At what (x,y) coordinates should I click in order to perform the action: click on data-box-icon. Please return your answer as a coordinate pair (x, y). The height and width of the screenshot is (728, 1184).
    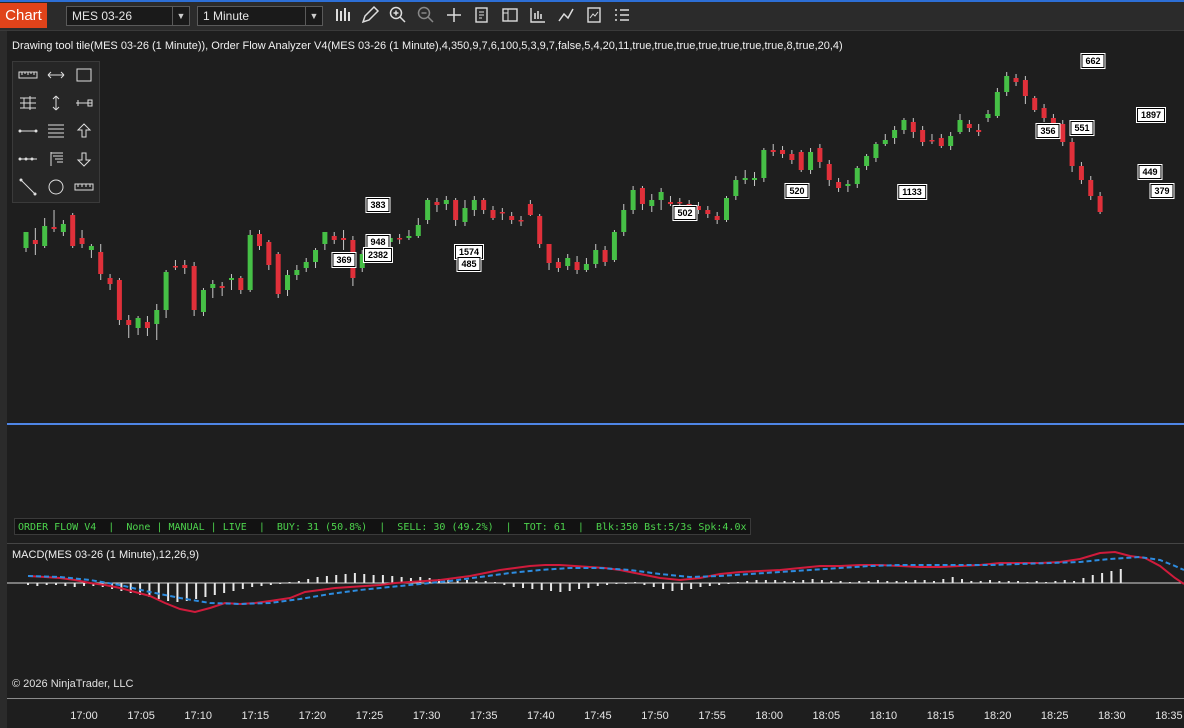
    Looking at the image, I should click on (482, 15).